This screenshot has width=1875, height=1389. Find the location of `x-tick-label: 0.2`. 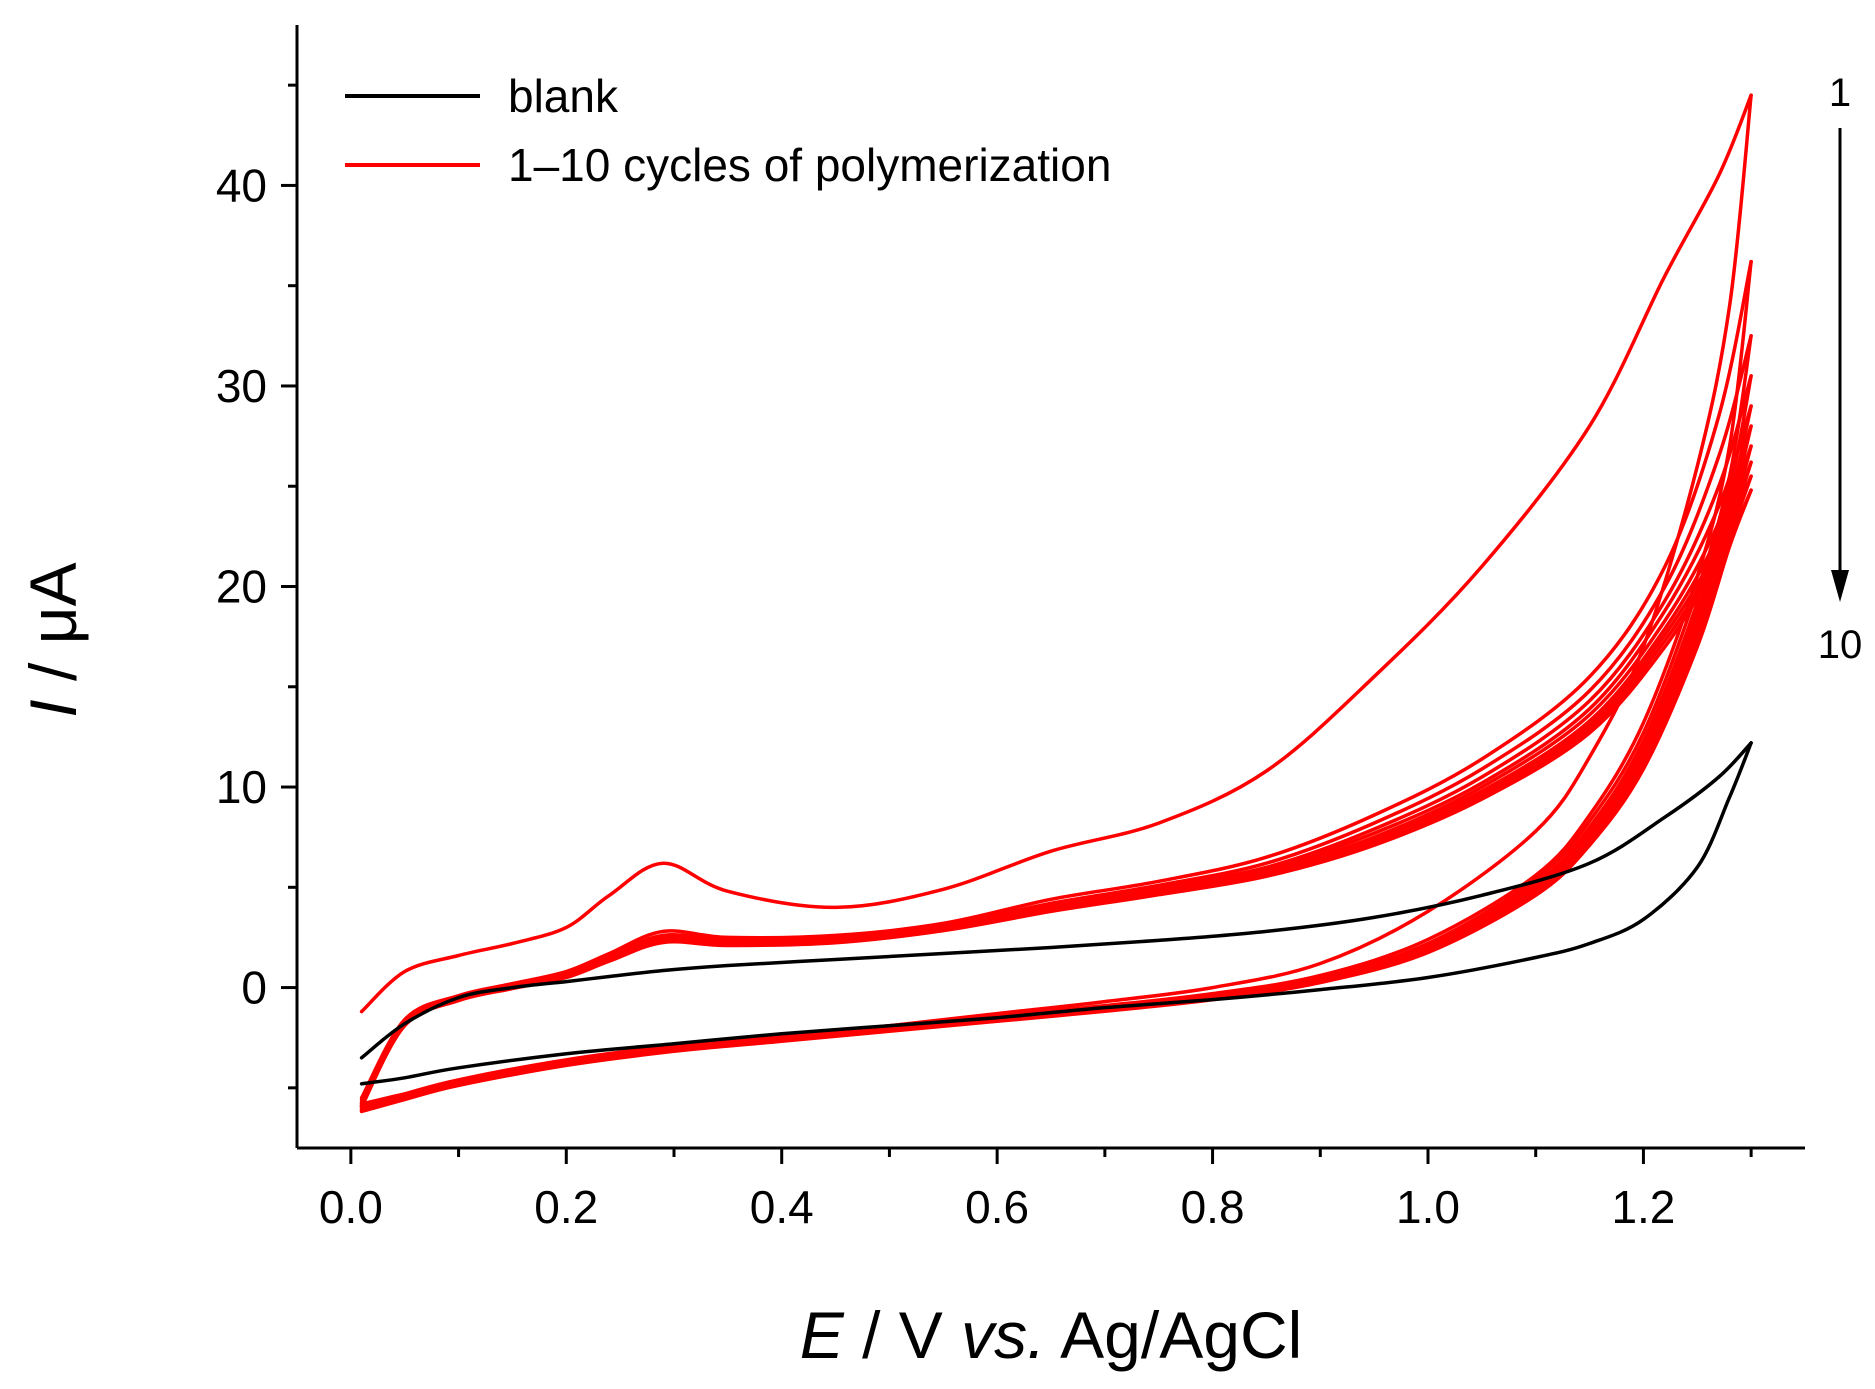

x-tick-label: 0.2 is located at coordinates (566, 1207).